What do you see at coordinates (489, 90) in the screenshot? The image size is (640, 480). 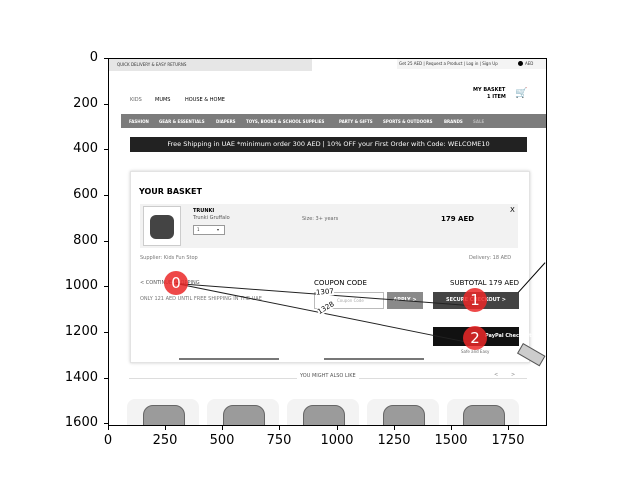 I see `basket-label: MY BASKET` at bounding box center [489, 90].